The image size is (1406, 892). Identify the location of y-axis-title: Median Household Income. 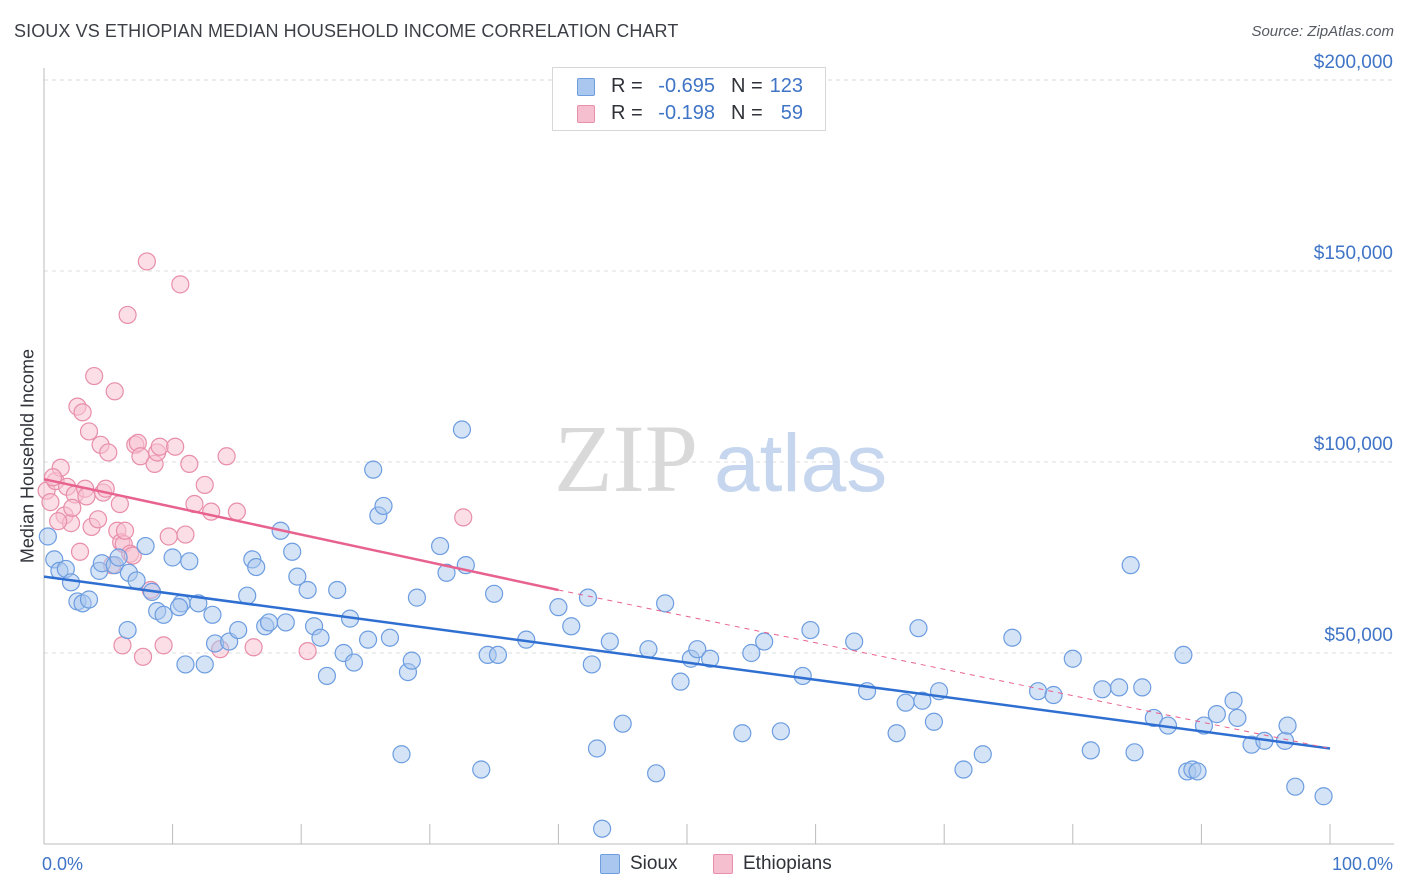
(27, 456).